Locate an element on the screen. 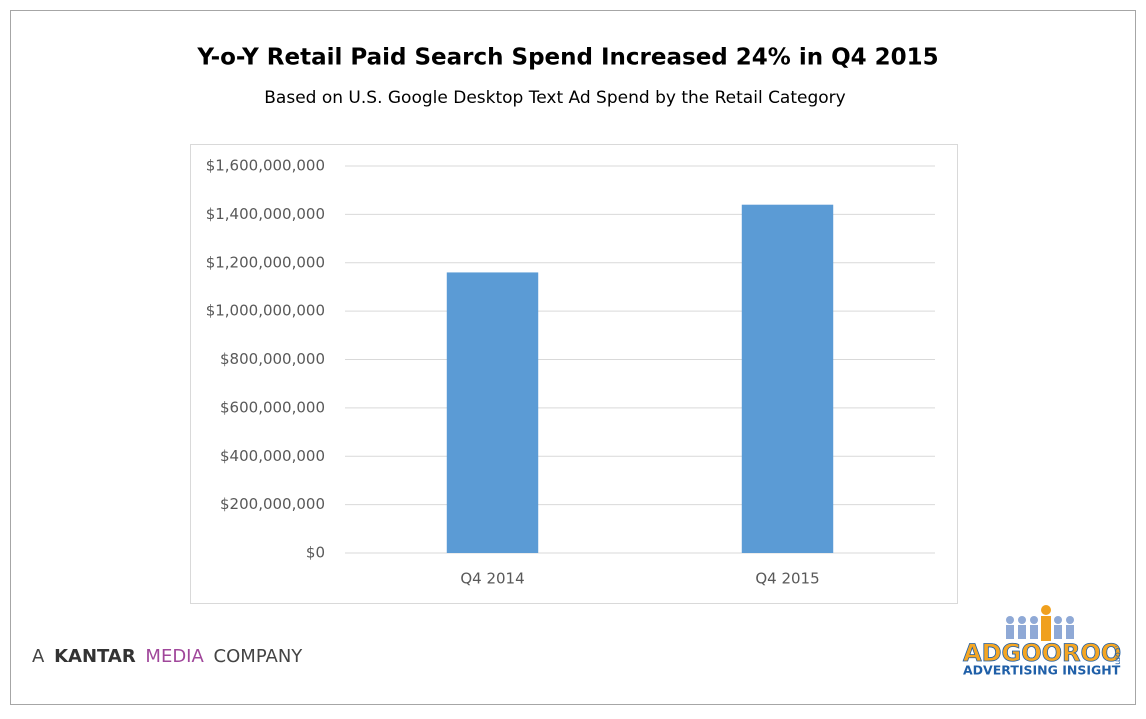 The height and width of the screenshot is (719, 1146). y-tick-label: $1,200,000,000 is located at coordinates (265, 262).